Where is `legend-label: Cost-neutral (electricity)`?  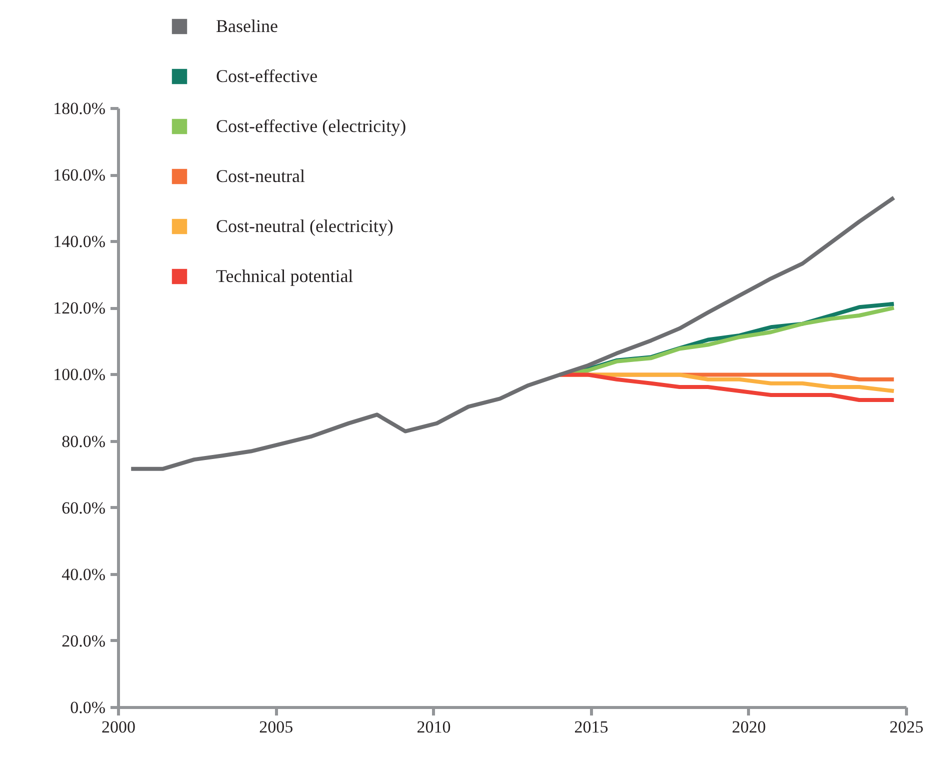 legend-label: Cost-neutral (electricity) is located at coordinates (305, 226).